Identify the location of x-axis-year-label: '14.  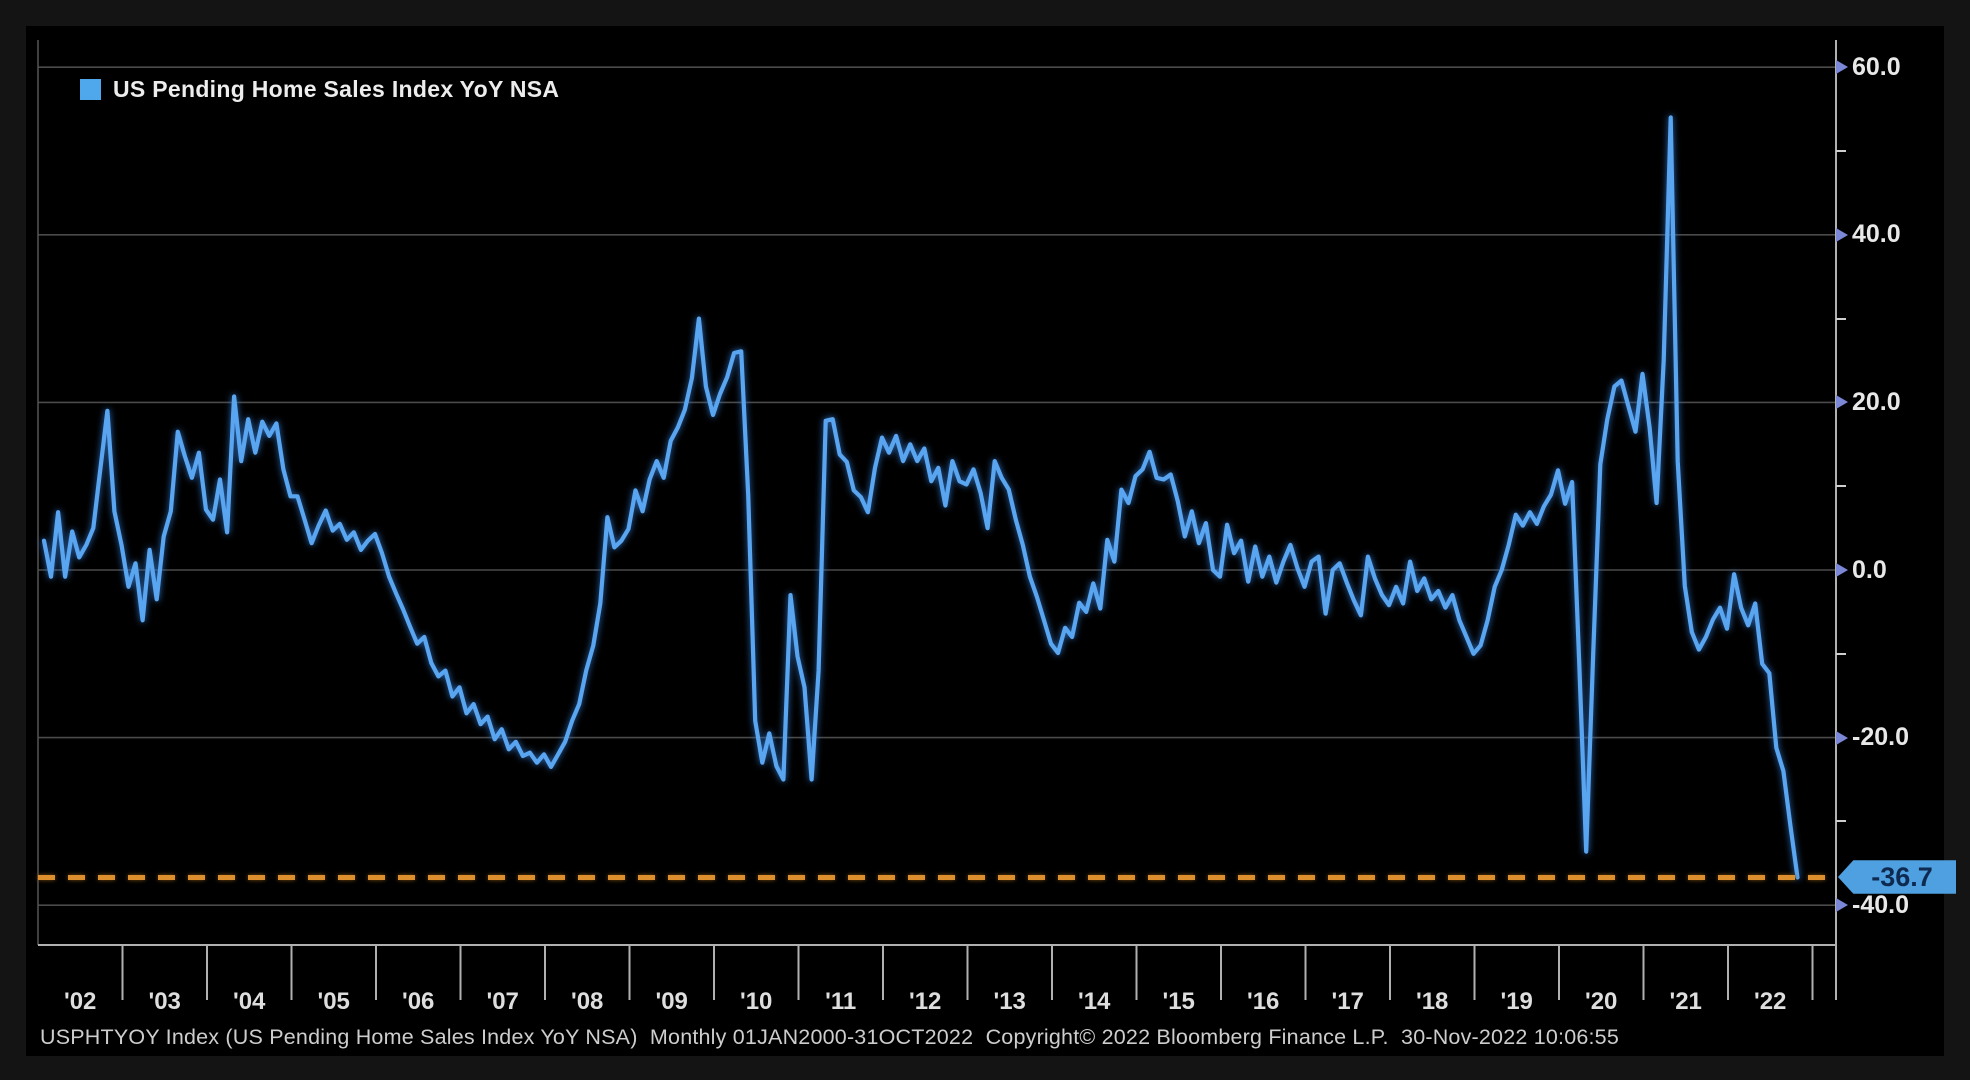
(1094, 1001).